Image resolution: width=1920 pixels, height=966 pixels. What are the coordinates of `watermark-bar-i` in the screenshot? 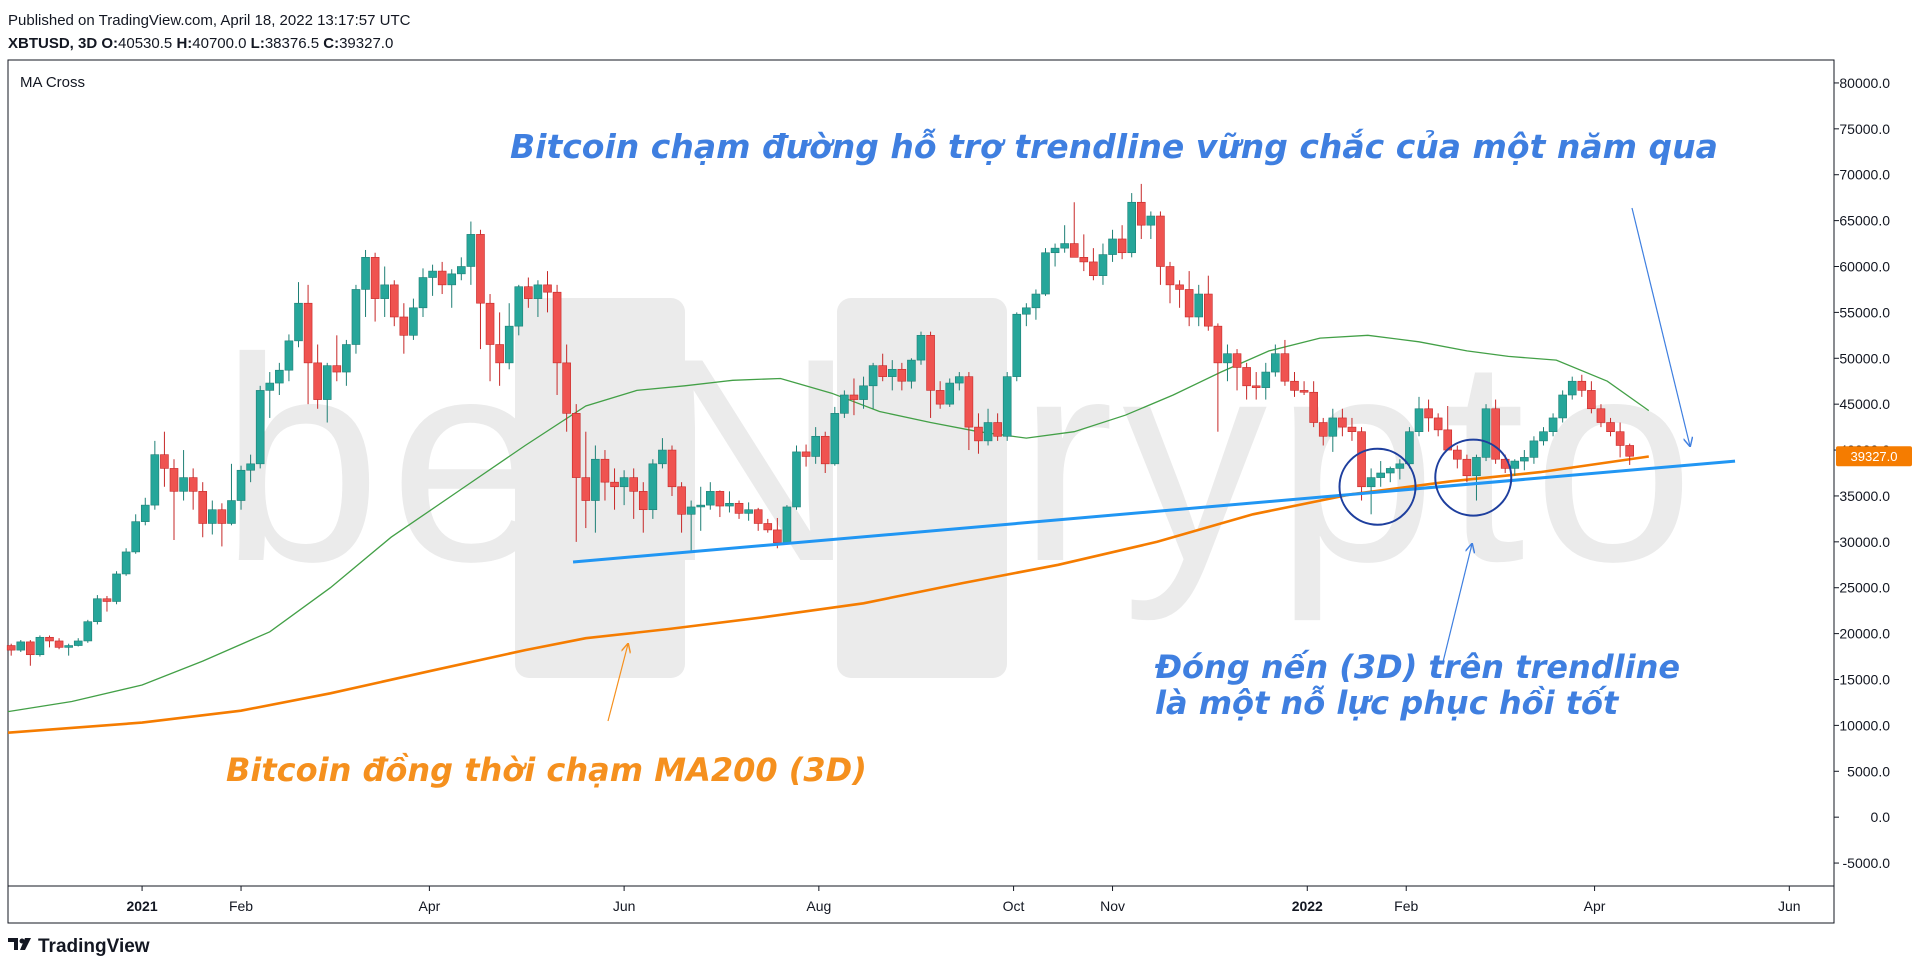 It's located at (600, 488).